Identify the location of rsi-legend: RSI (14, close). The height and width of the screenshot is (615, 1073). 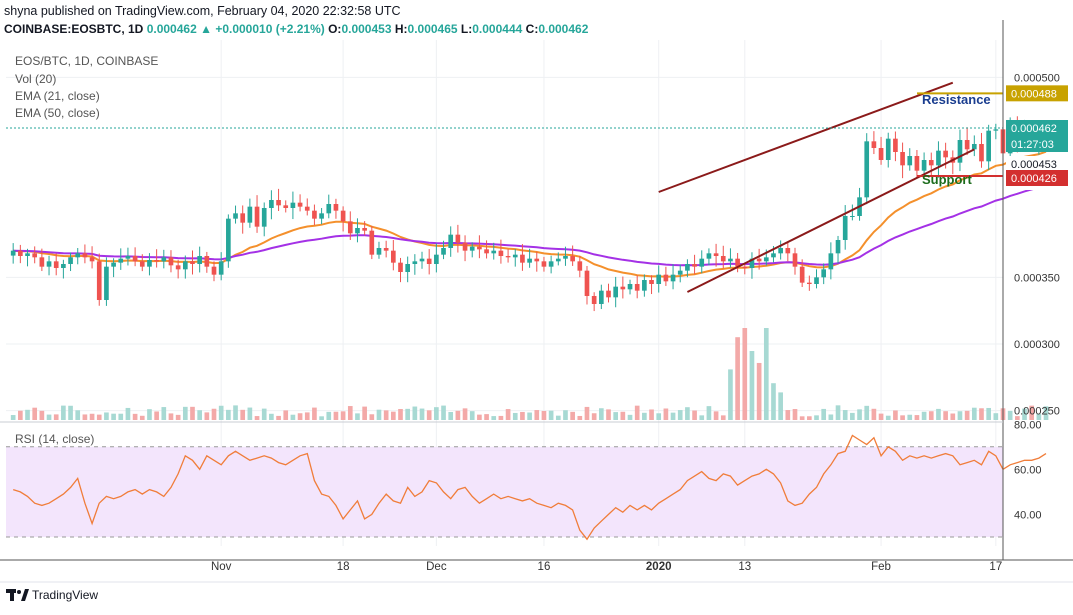
(55, 439).